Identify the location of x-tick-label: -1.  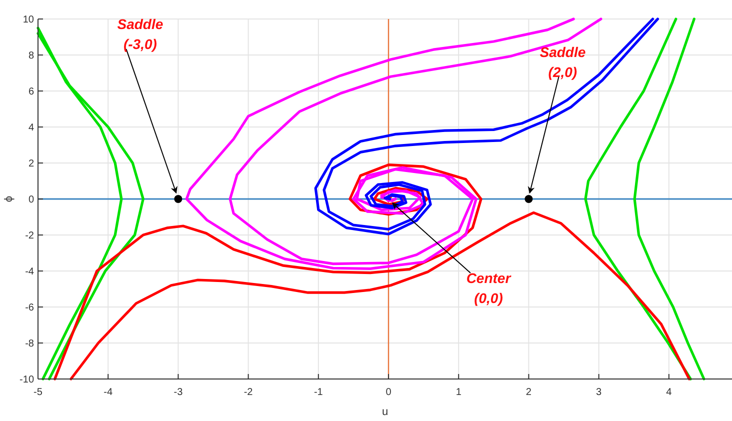
(319, 392).